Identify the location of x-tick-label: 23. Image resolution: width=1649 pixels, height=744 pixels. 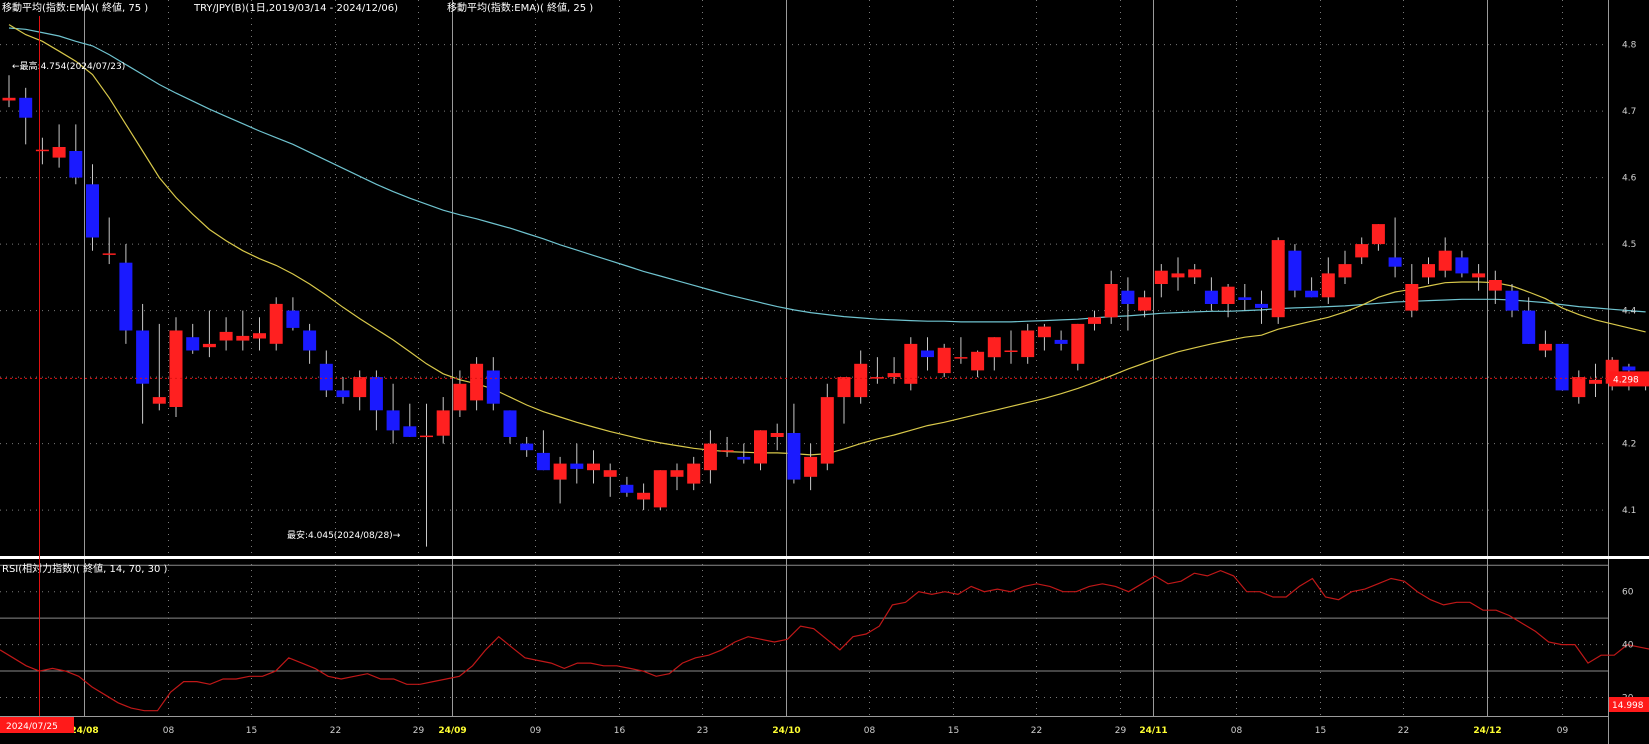
(702, 731).